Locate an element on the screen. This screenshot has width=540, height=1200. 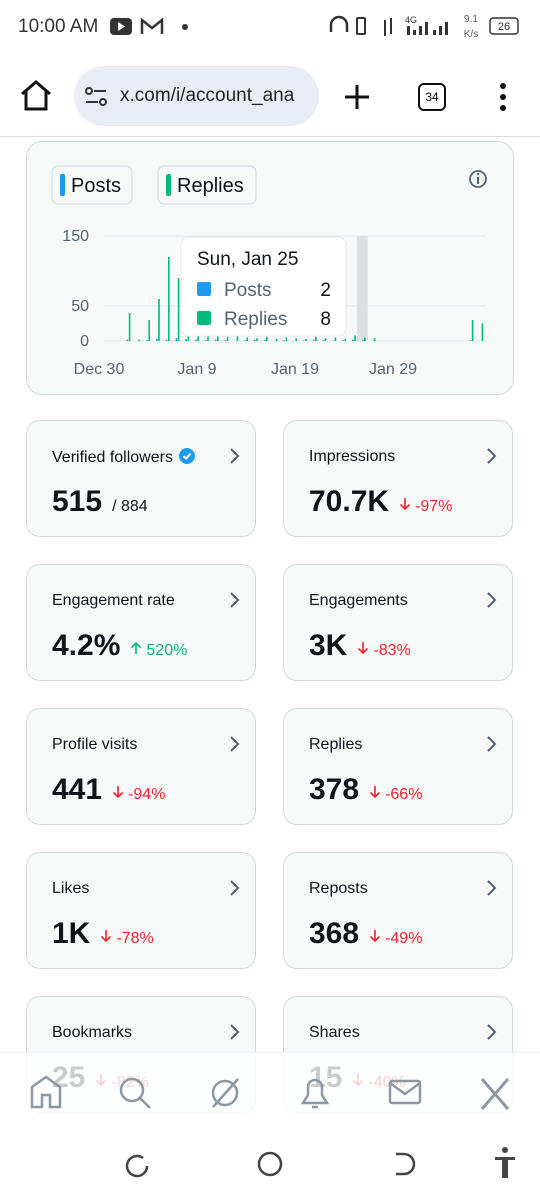
legend-label: Replies is located at coordinates (210, 186).